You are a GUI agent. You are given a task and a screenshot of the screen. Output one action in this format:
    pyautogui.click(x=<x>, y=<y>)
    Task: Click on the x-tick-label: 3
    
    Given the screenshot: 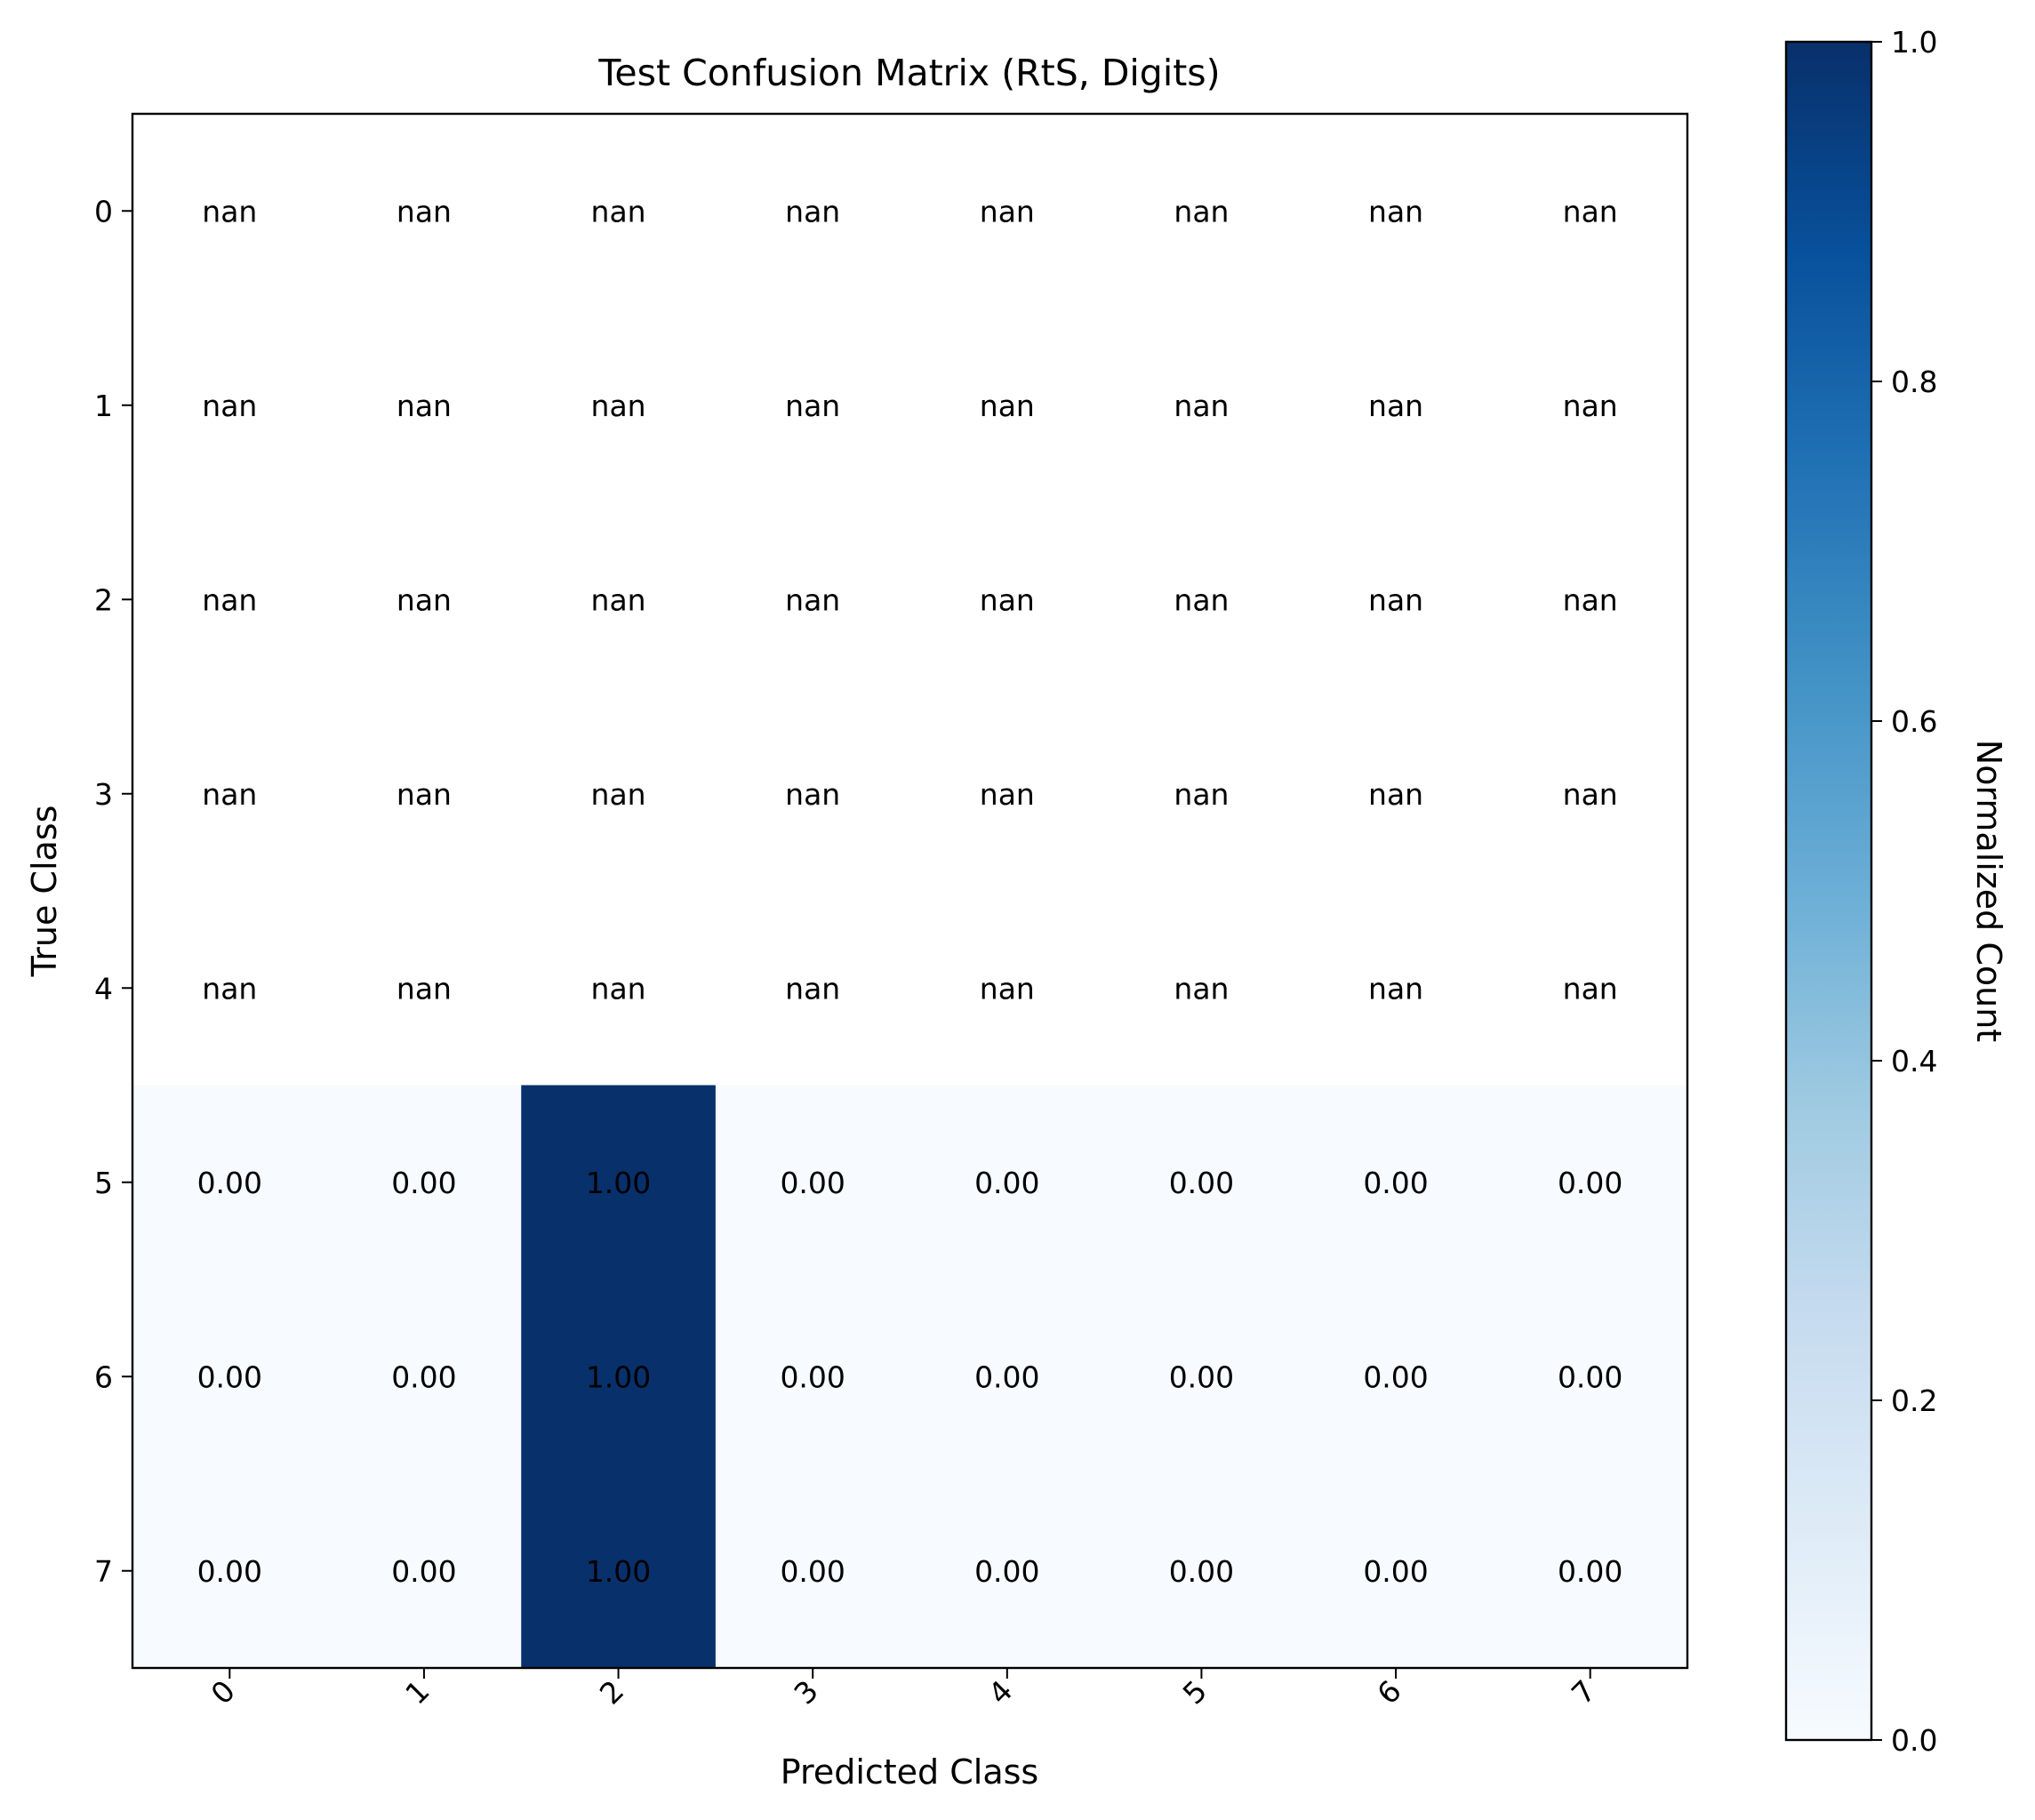 What is the action you would take?
    pyautogui.click(x=806, y=1692)
    